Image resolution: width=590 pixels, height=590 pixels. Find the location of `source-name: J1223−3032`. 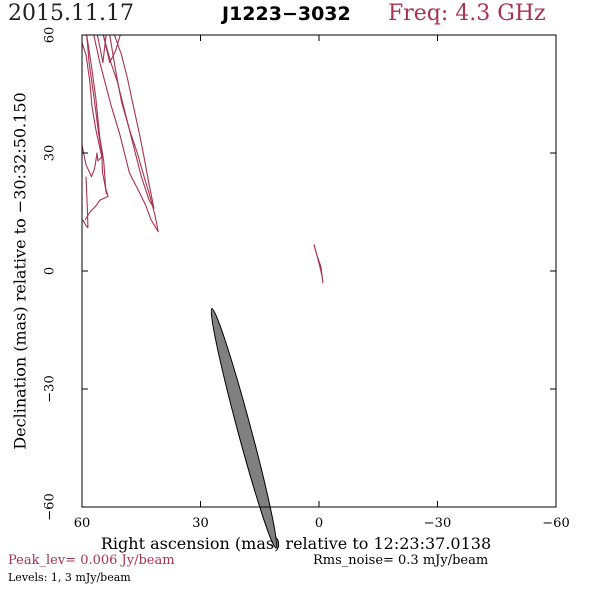

source-name: J1223−3032 is located at coordinates (286, 14).